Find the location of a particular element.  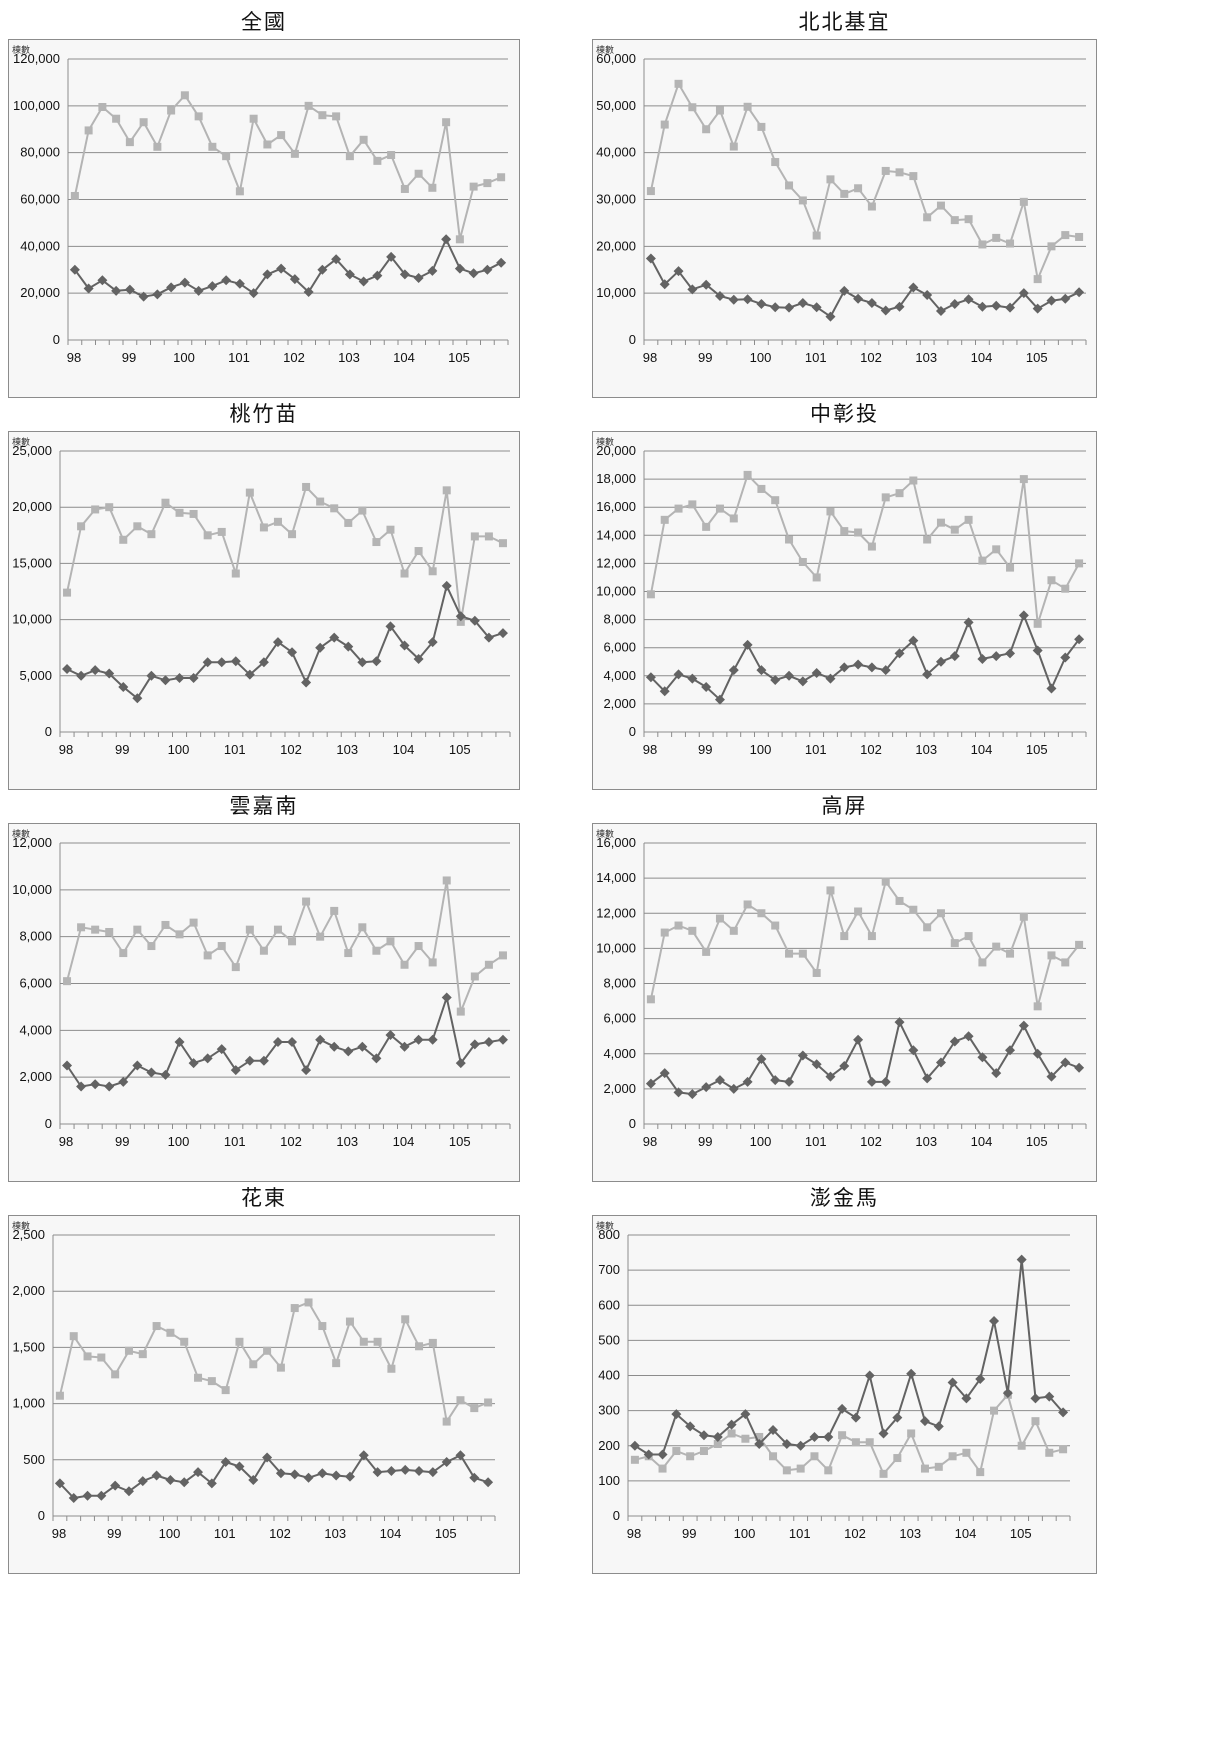

y-tick-label: 25,000 is located at coordinates (32, 450).